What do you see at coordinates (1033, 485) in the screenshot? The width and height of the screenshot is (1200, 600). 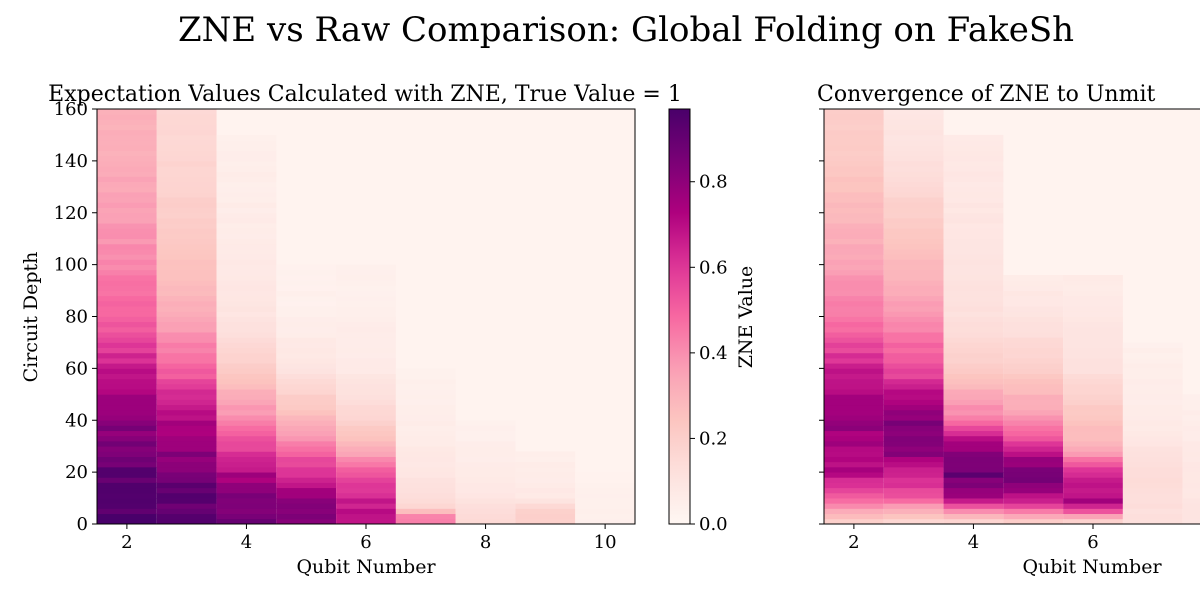 I see `right-cell-q5-d14` at bounding box center [1033, 485].